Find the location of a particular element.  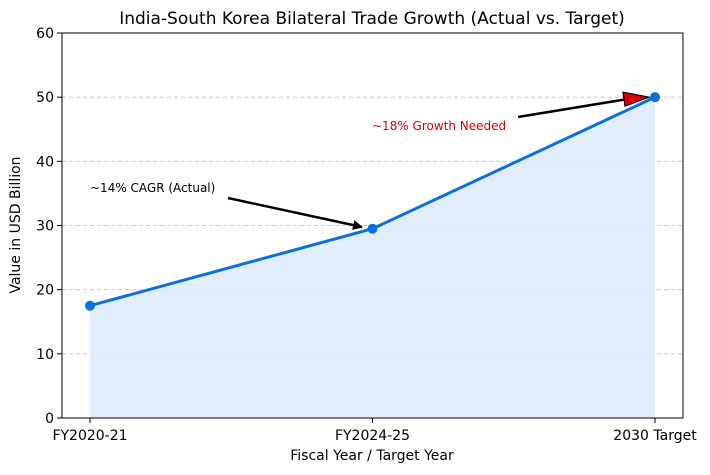

annotation-growth-needed: ~18% Growth Needed is located at coordinates (439, 126).